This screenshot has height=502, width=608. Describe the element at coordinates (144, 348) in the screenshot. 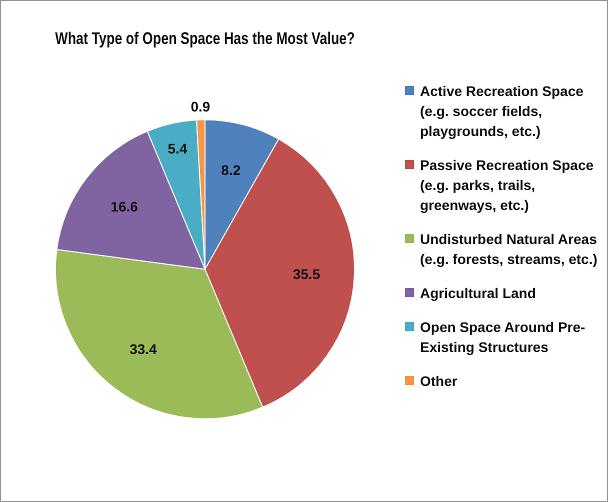

I see `data-label: 33.4` at that location.